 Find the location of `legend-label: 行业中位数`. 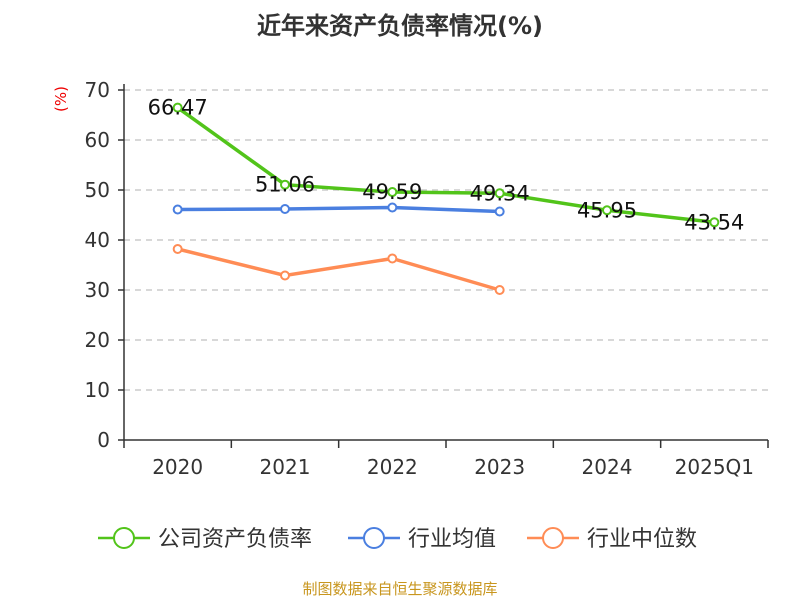

legend-label: 行业中位数 is located at coordinates (642, 539).